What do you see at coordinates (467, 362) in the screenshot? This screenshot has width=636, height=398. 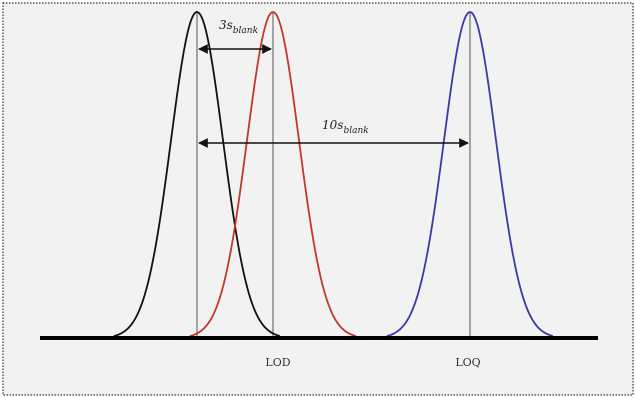 I see `loq-label: LOQ` at bounding box center [467, 362].